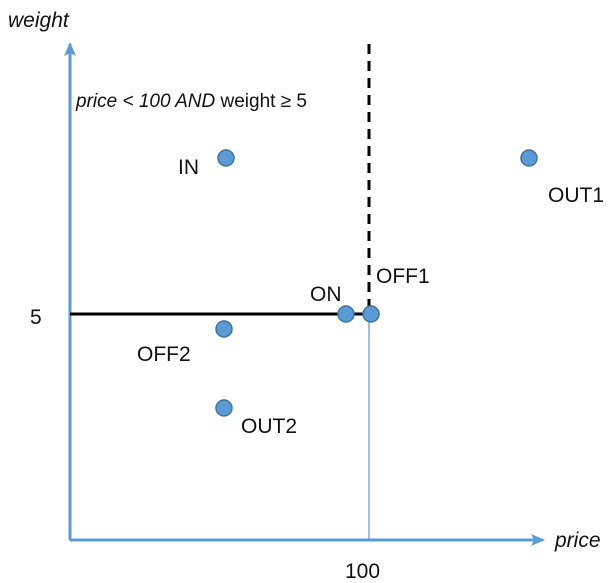 This screenshot has width=616, height=583. What do you see at coordinates (224, 408) in the screenshot?
I see `point-out2` at bounding box center [224, 408].